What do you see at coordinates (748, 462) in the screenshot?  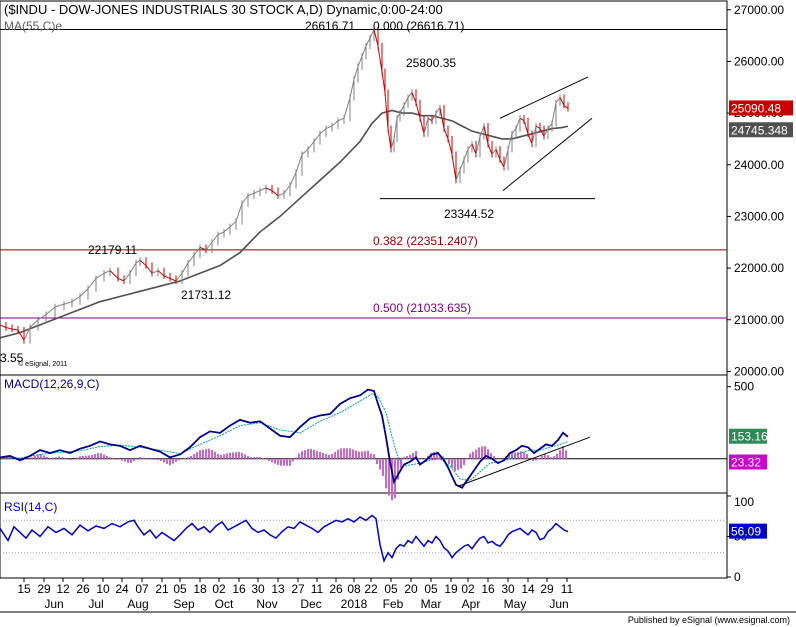 I see `macd-signal-bg` at bounding box center [748, 462].